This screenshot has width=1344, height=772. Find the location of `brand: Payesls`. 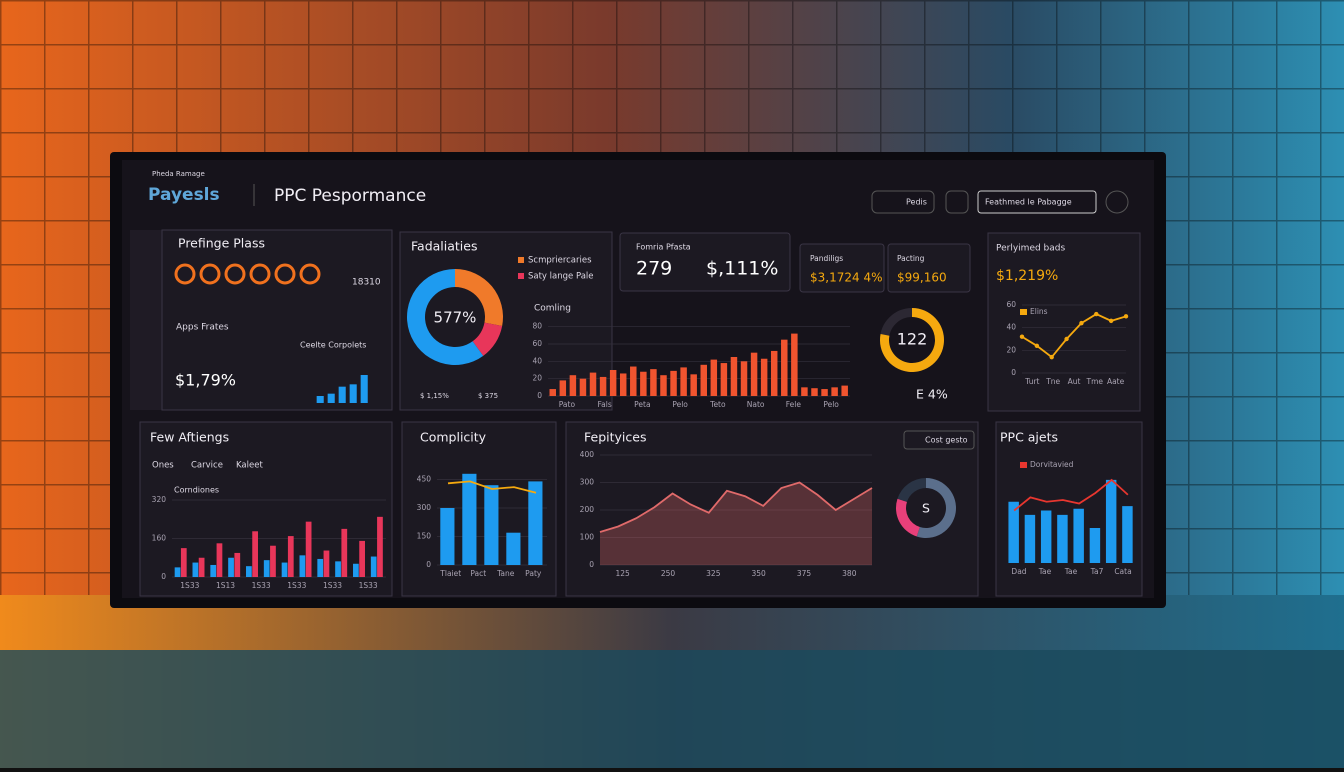

brand: Payesls is located at coordinates (184, 195).